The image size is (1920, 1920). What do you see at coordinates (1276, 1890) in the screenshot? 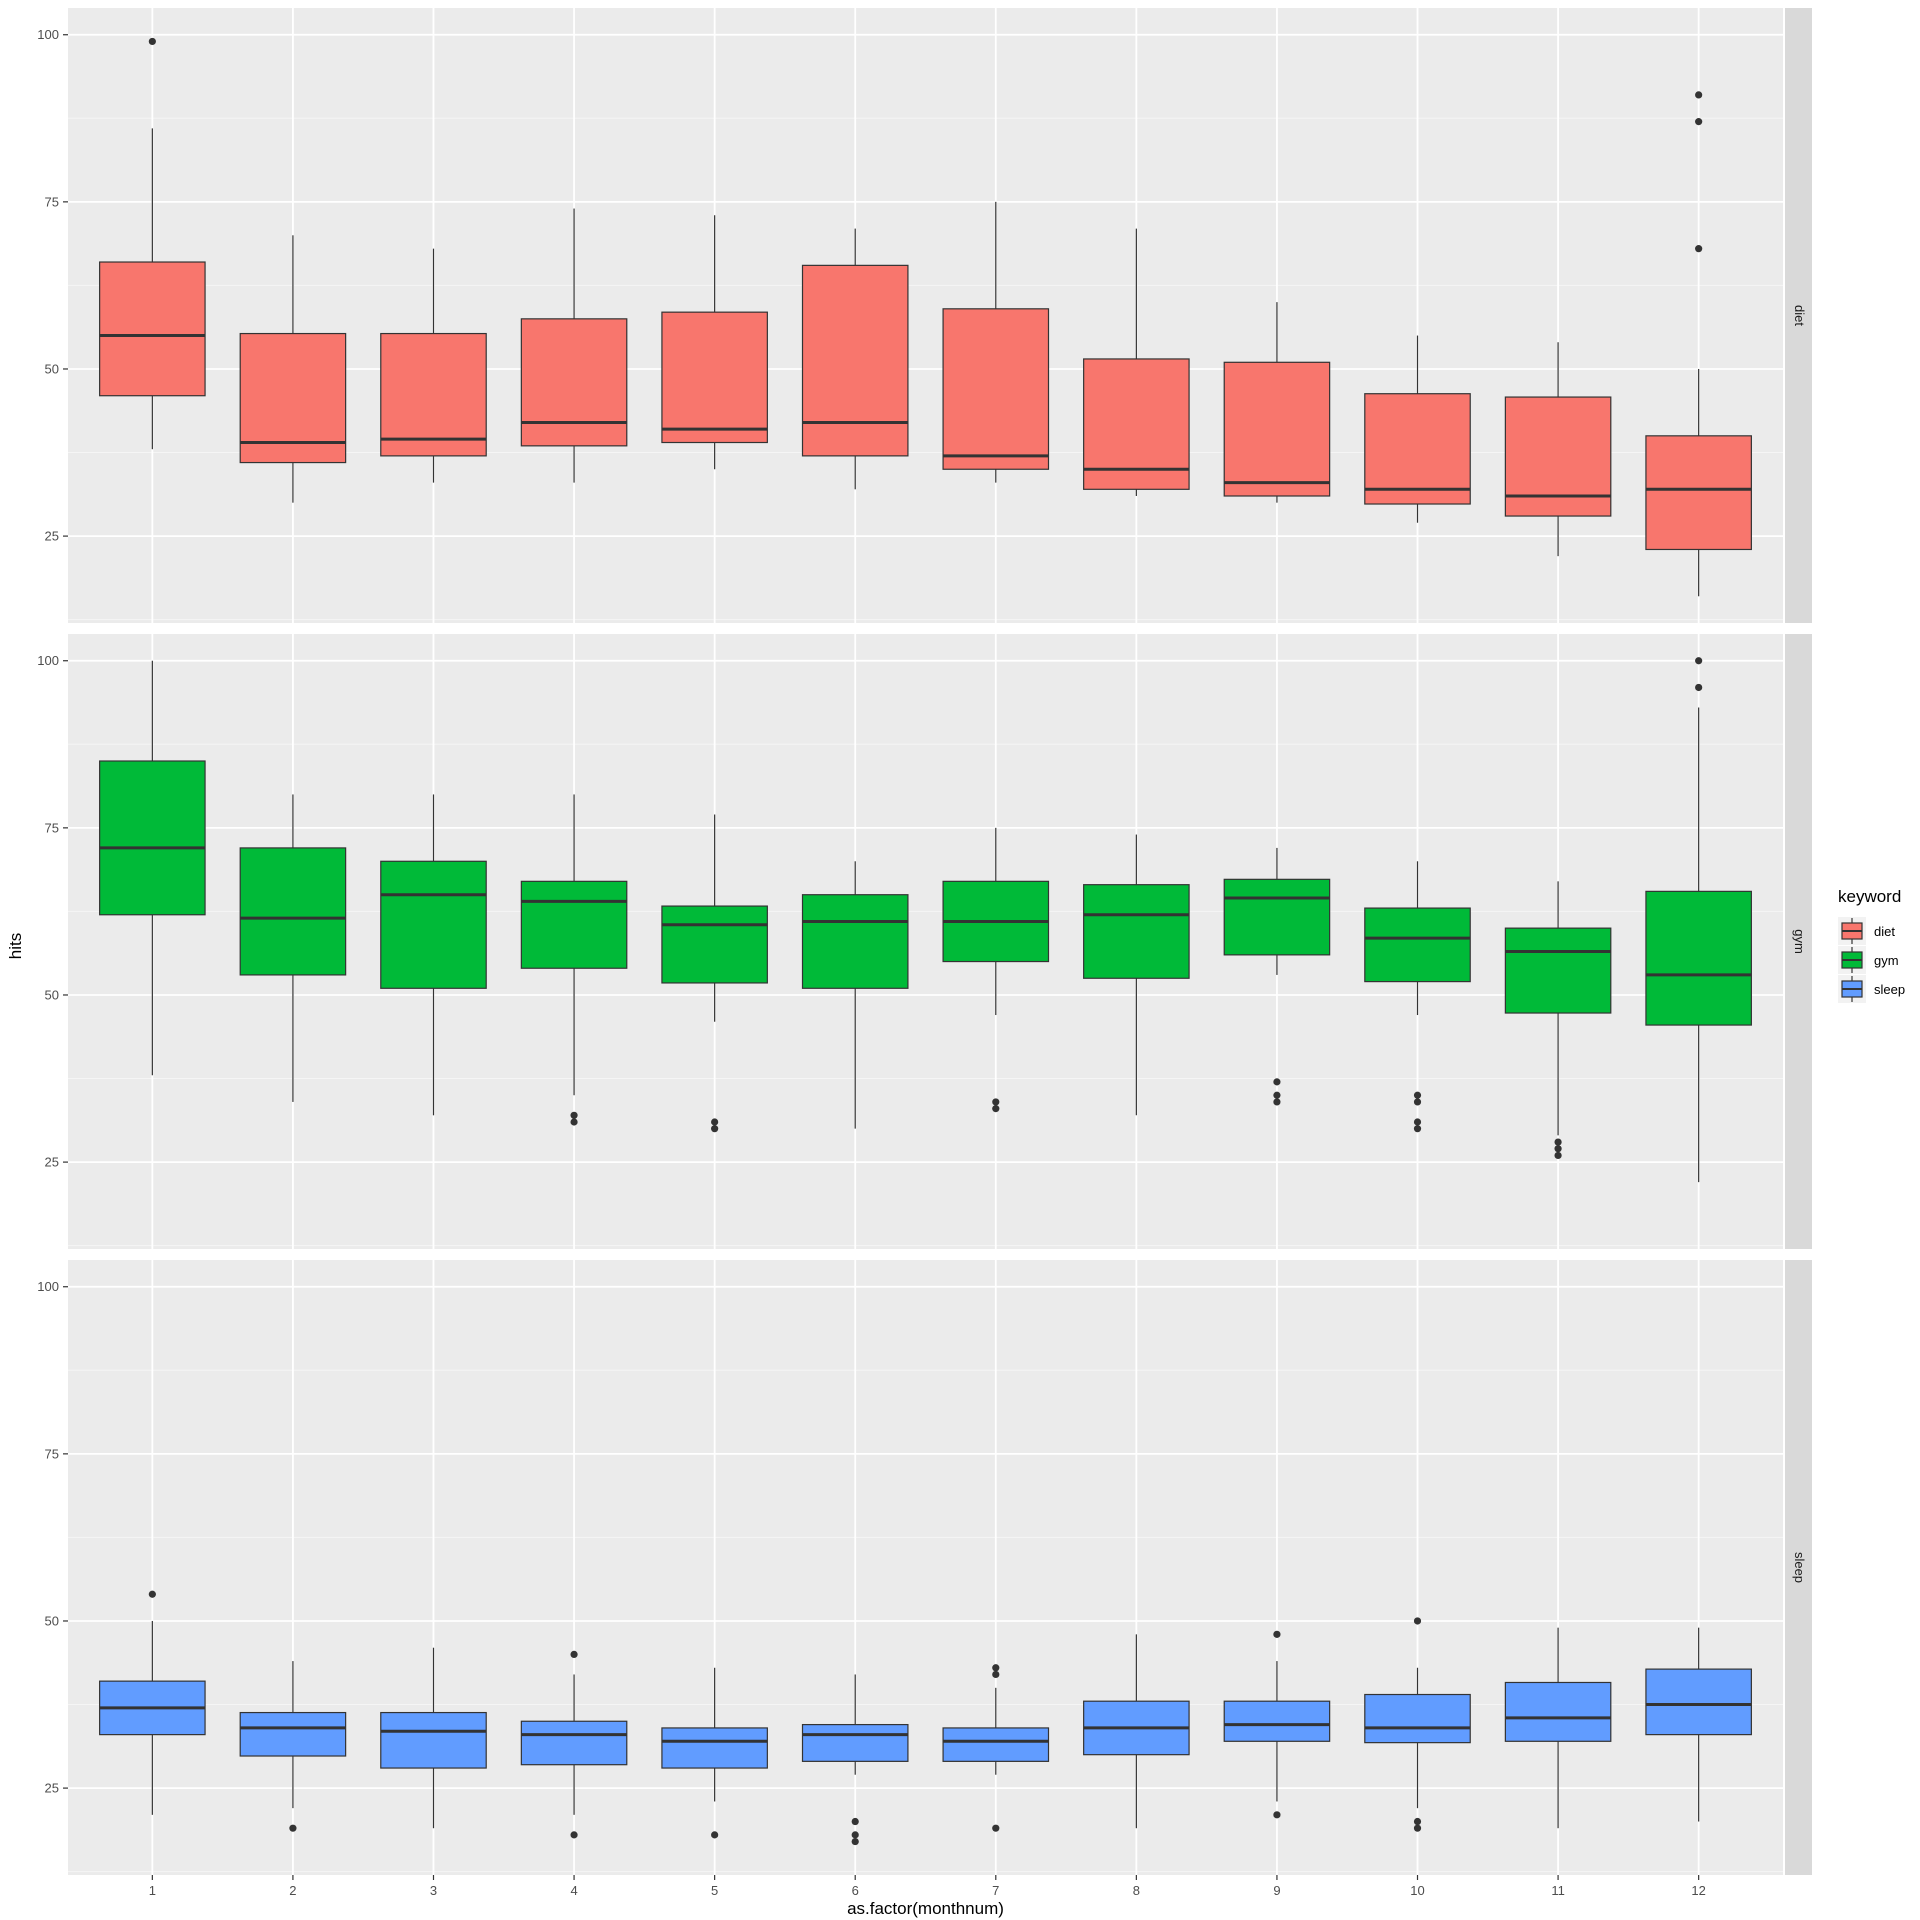
I see `x-tick-label: 9` at bounding box center [1276, 1890].